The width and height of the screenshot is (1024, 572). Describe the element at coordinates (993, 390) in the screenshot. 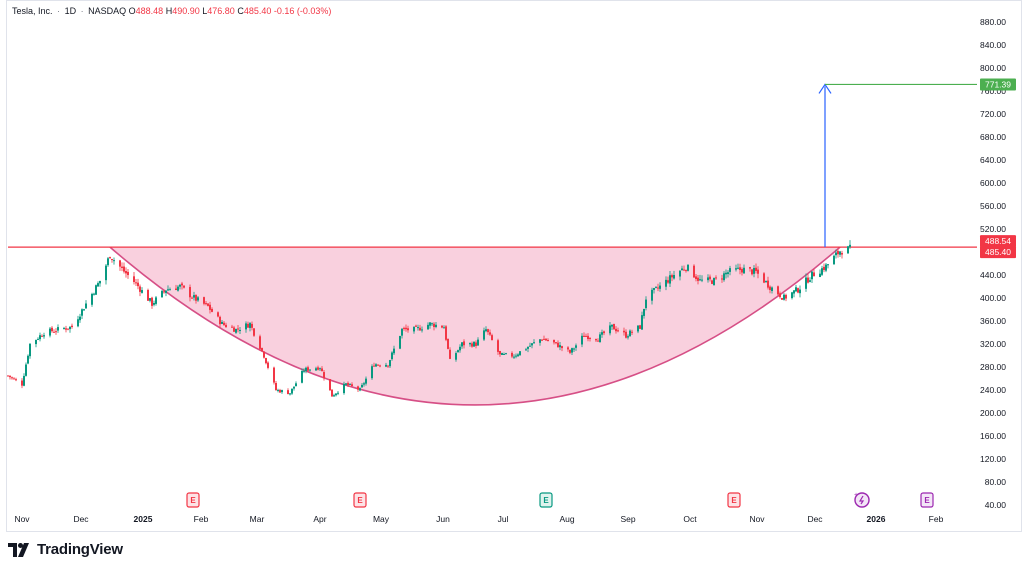

I see `y-tick-label: 240.00` at that location.